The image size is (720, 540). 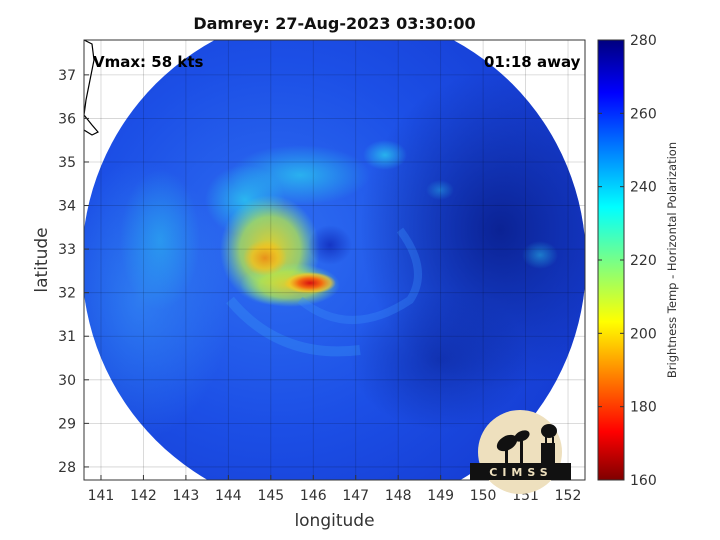 I want to click on logo-text: CIMSS, so click(x=520, y=472).